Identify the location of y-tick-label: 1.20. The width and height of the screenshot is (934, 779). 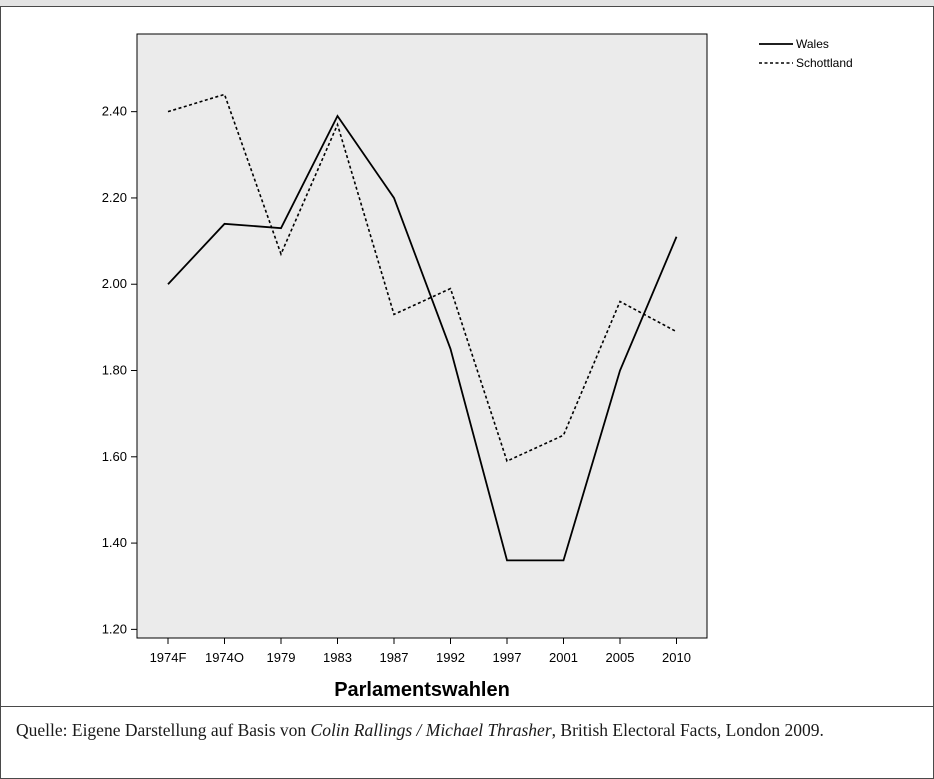
(114, 628).